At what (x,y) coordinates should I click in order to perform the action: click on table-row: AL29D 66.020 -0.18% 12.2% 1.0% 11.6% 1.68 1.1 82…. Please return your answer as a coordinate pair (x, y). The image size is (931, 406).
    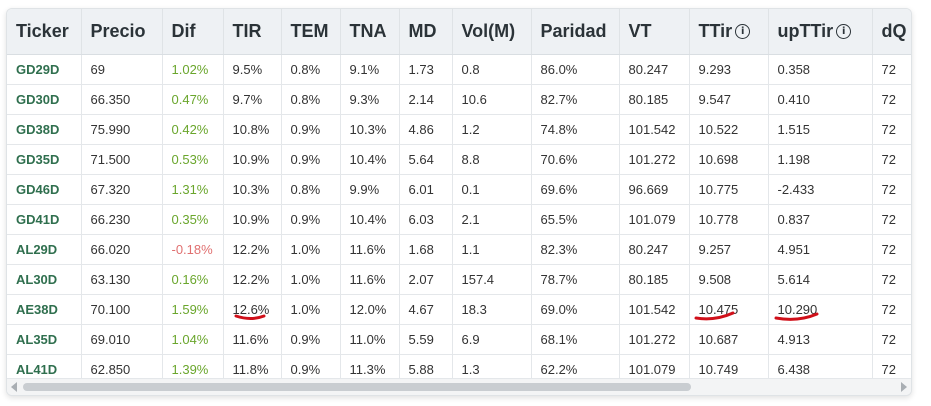
    Looking at the image, I should click on (459, 249).